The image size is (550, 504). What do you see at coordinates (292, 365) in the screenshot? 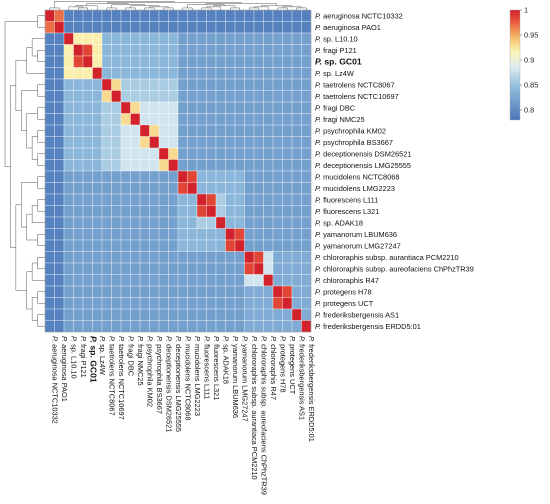
I see `column-label: P. protegens UCT` at bounding box center [292, 365].